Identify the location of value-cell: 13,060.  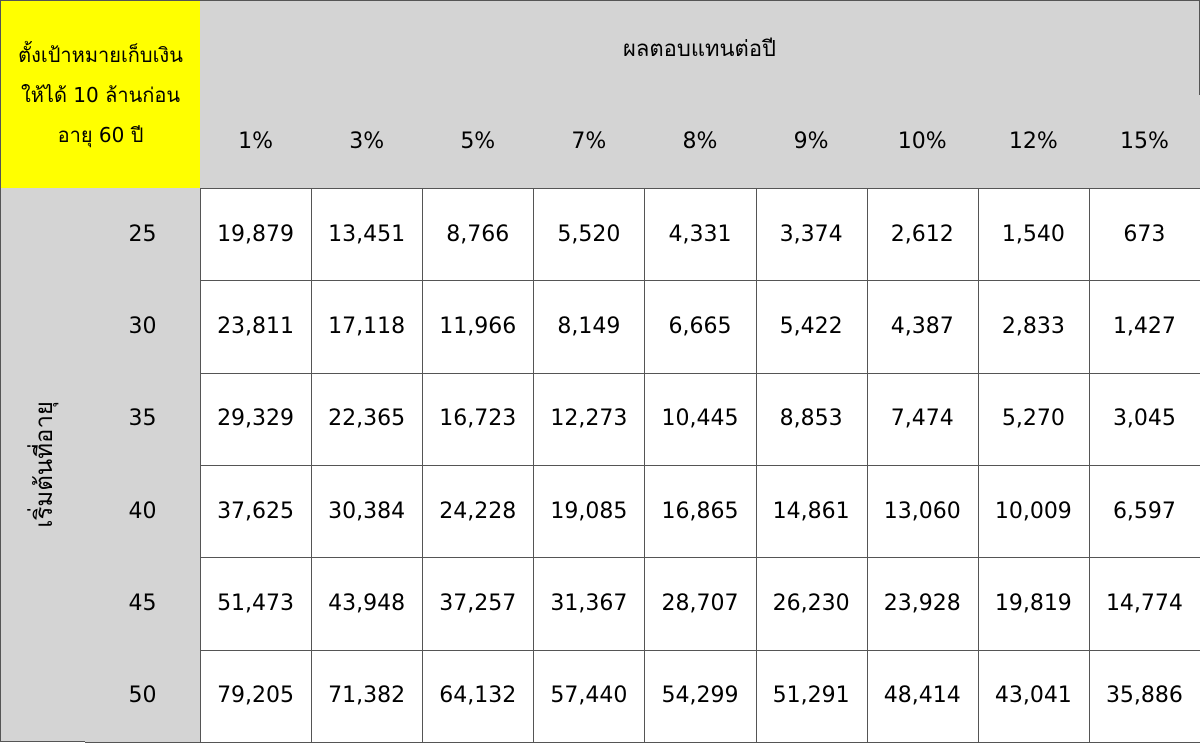
(922, 512).